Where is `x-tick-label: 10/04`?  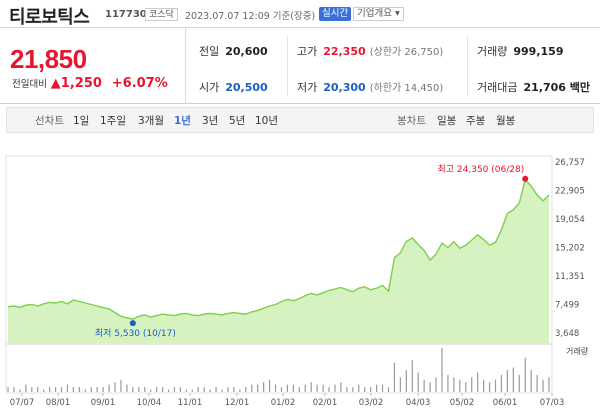 x-tick-label: 10/04 is located at coordinates (149, 403).